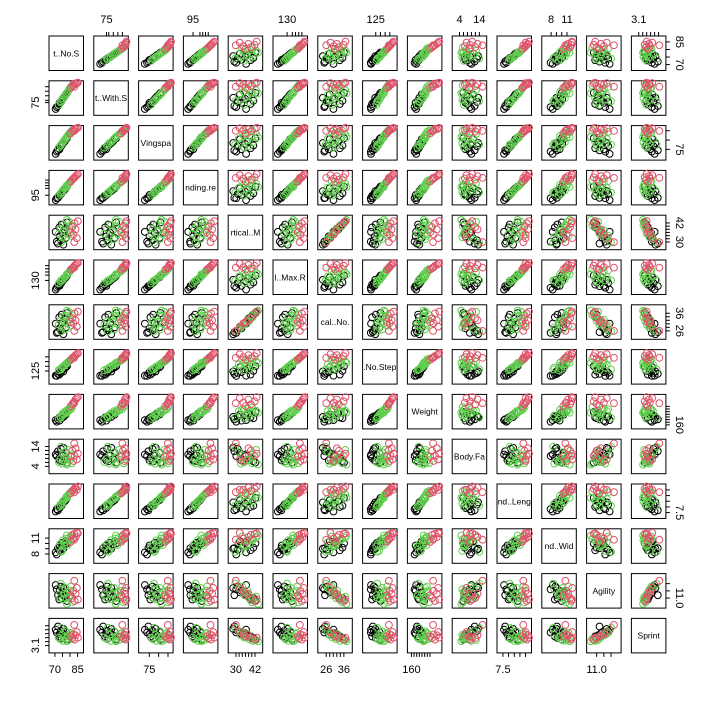  What do you see at coordinates (469, 456) in the screenshot?
I see `panel-9-9: Body.Fa` at bounding box center [469, 456].